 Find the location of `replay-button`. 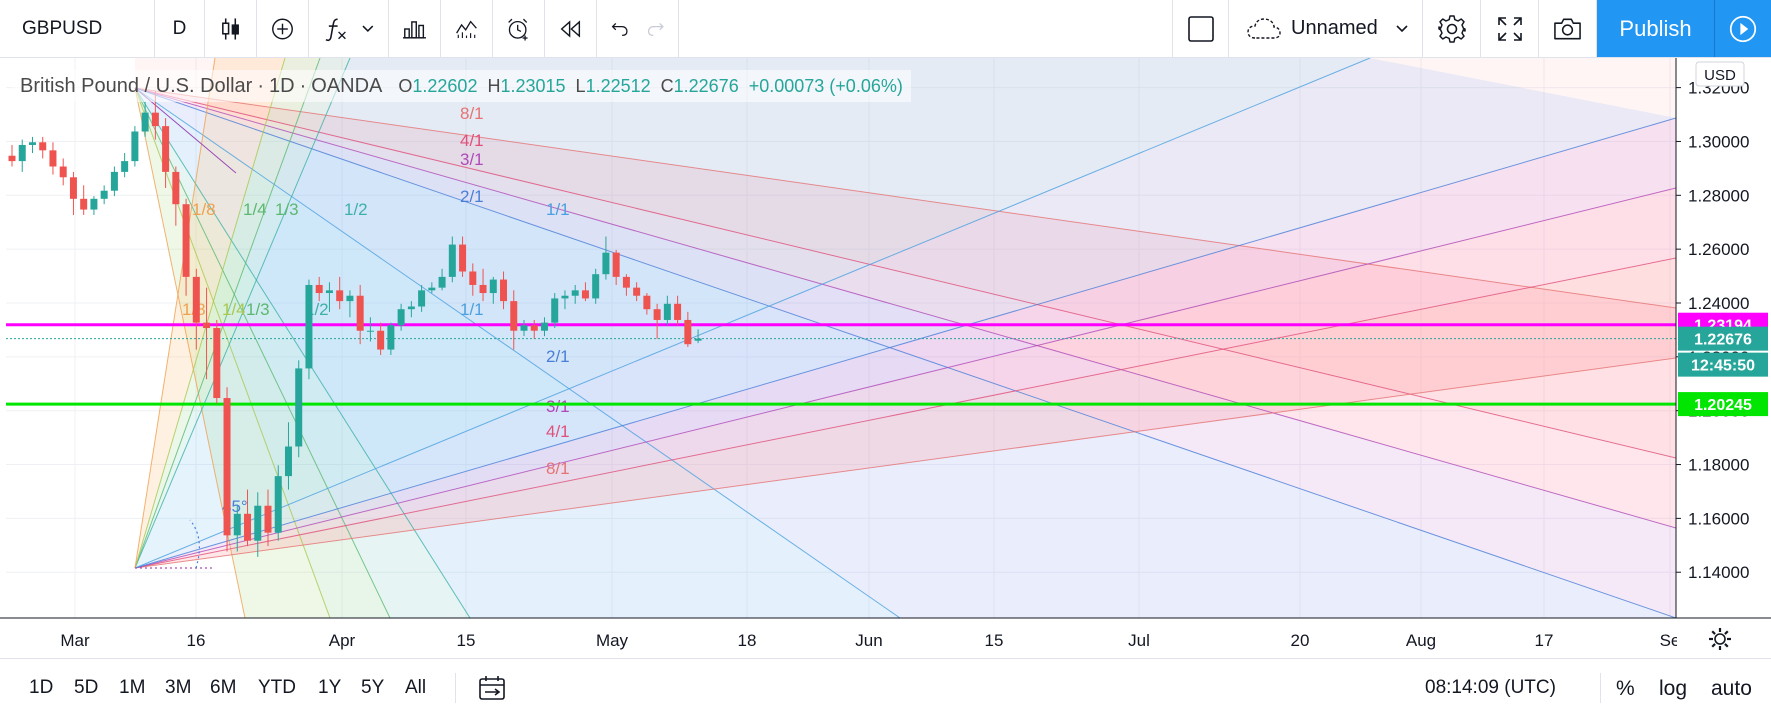

replay-button is located at coordinates (571, 28).